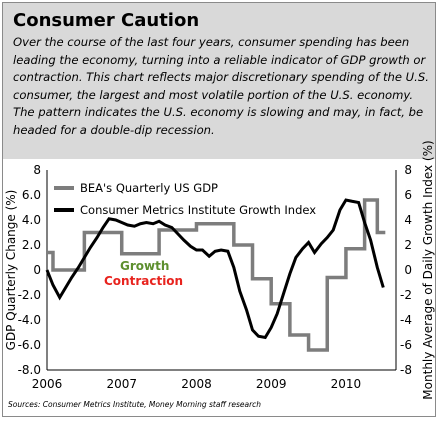 The height and width of the screenshot is (421, 440). Describe the element at coordinates (31, 195) in the screenshot. I see `y-tick-label: 6.0` at that location.